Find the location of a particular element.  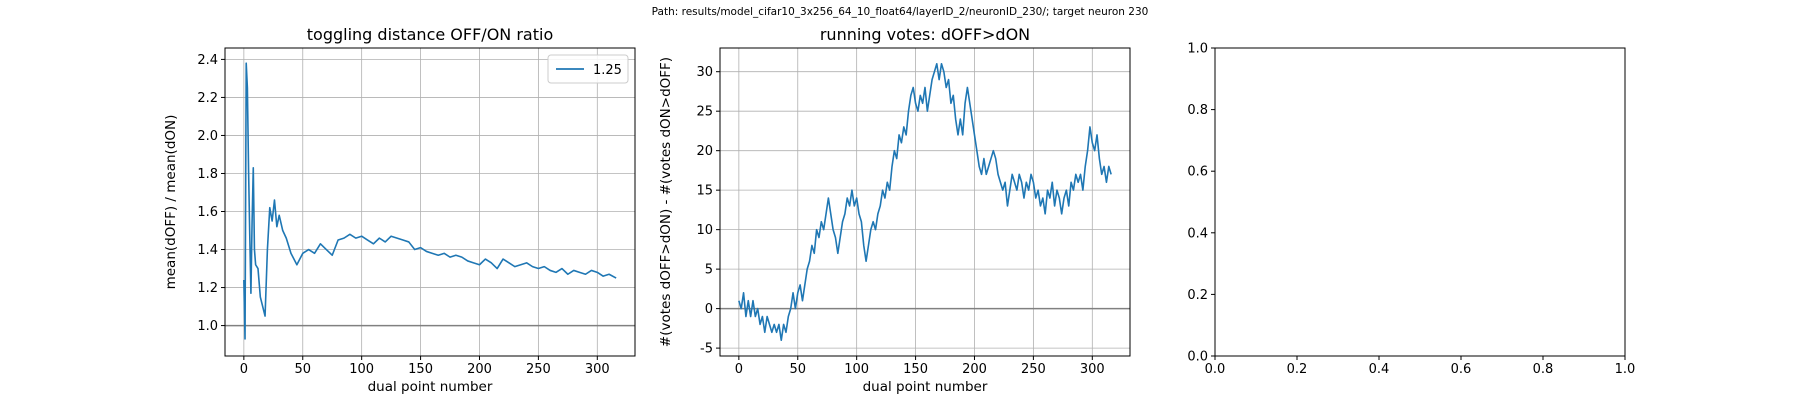

chart-2-y-tick-label: -5 is located at coordinates (706, 349).